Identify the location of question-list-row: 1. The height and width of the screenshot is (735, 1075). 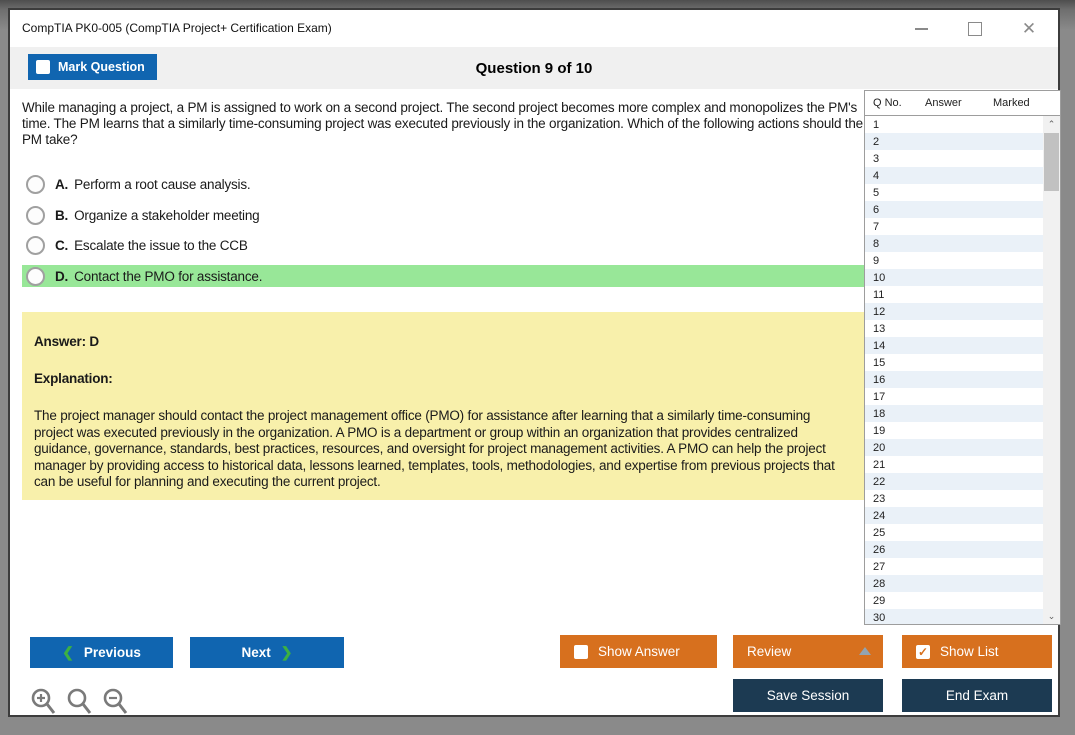
(962, 124).